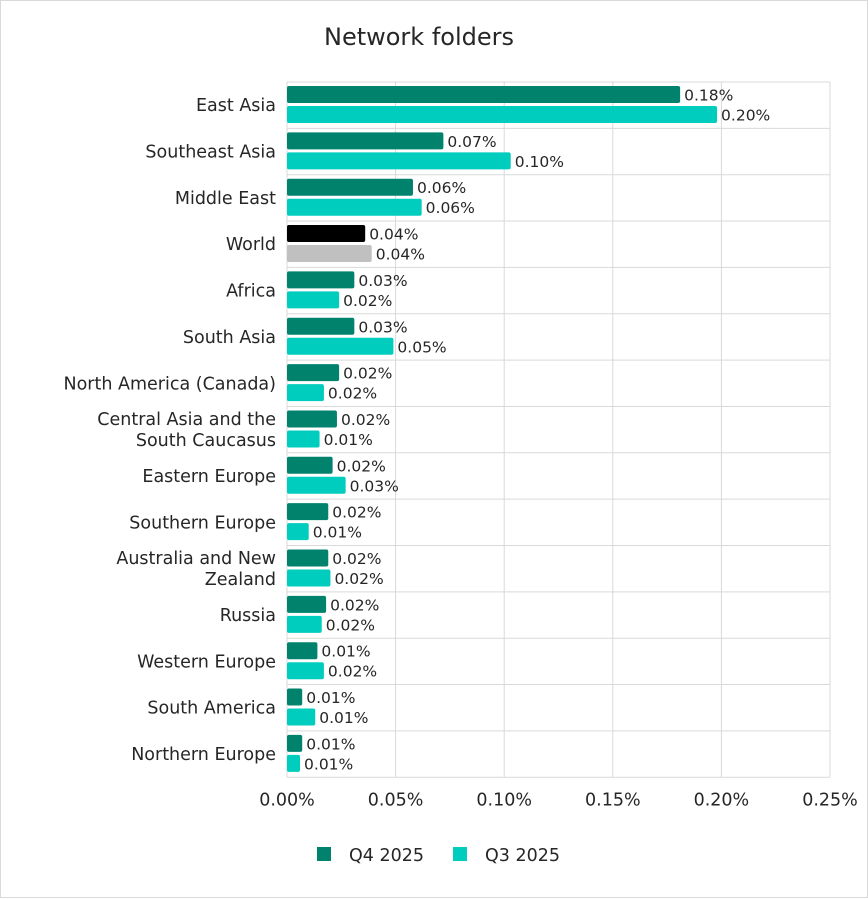 The height and width of the screenshot is (899, 868). I want to click on category-label: North America (Canada), so click(169, 384).